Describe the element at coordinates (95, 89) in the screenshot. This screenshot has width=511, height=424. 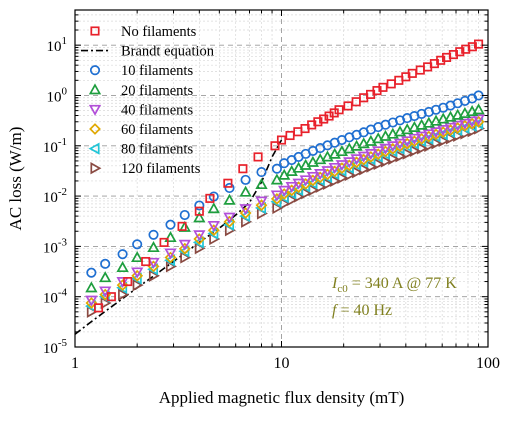
I see `legend-swatch-20-filaments` at that location.